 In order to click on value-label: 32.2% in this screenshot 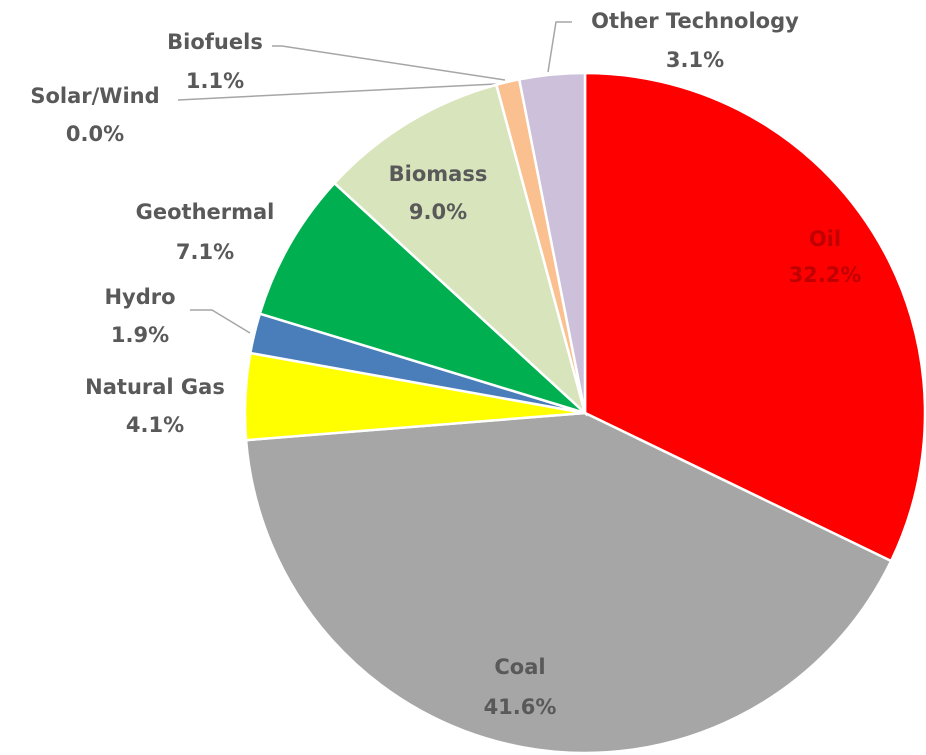, I will do `click(825, 275)`.